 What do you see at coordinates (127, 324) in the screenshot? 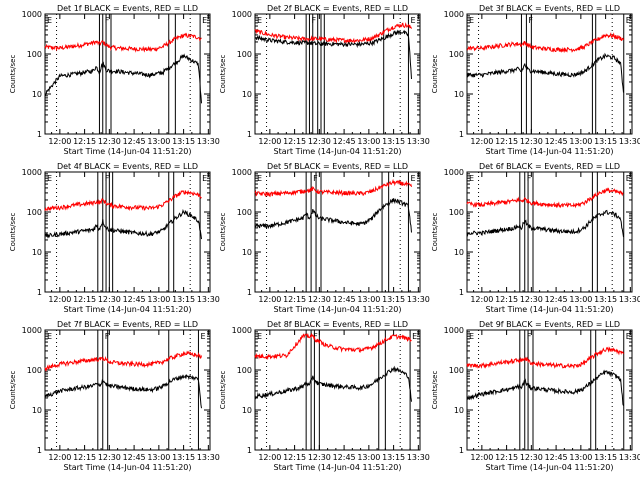
I see `panel-title: Det 7f BLACK = Events, RED = LLD` at bounding box center [127, 324].